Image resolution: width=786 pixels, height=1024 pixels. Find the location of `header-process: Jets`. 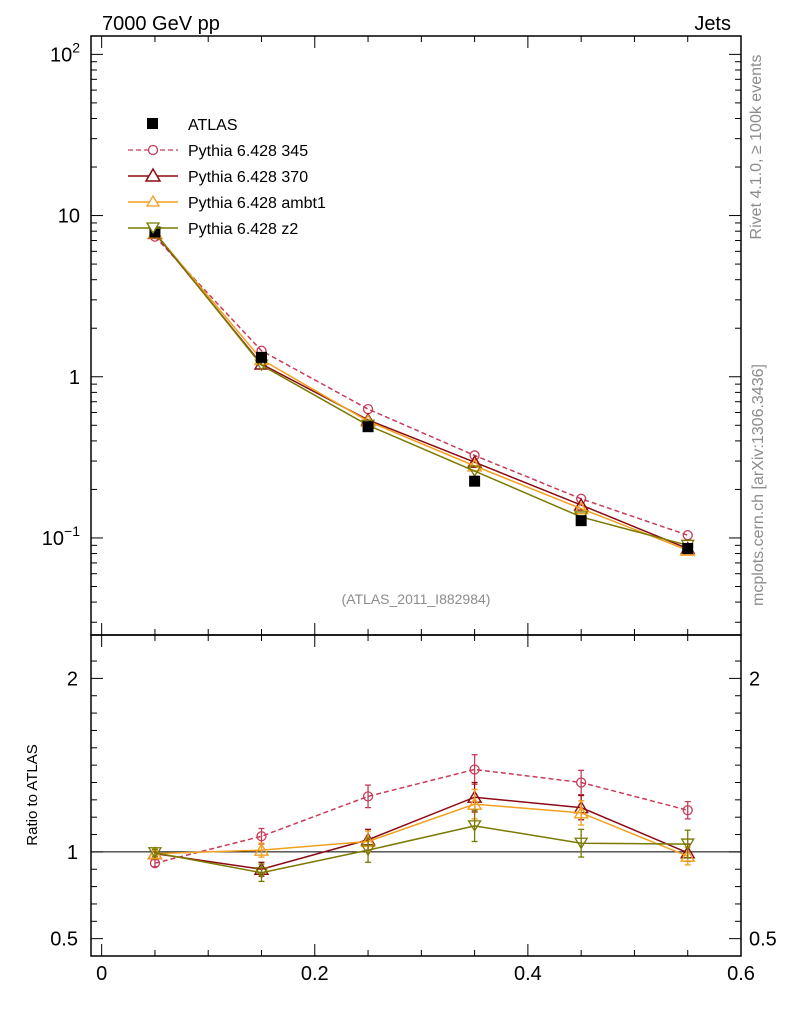

header-process: Jets is located at coordinates (712, 24).